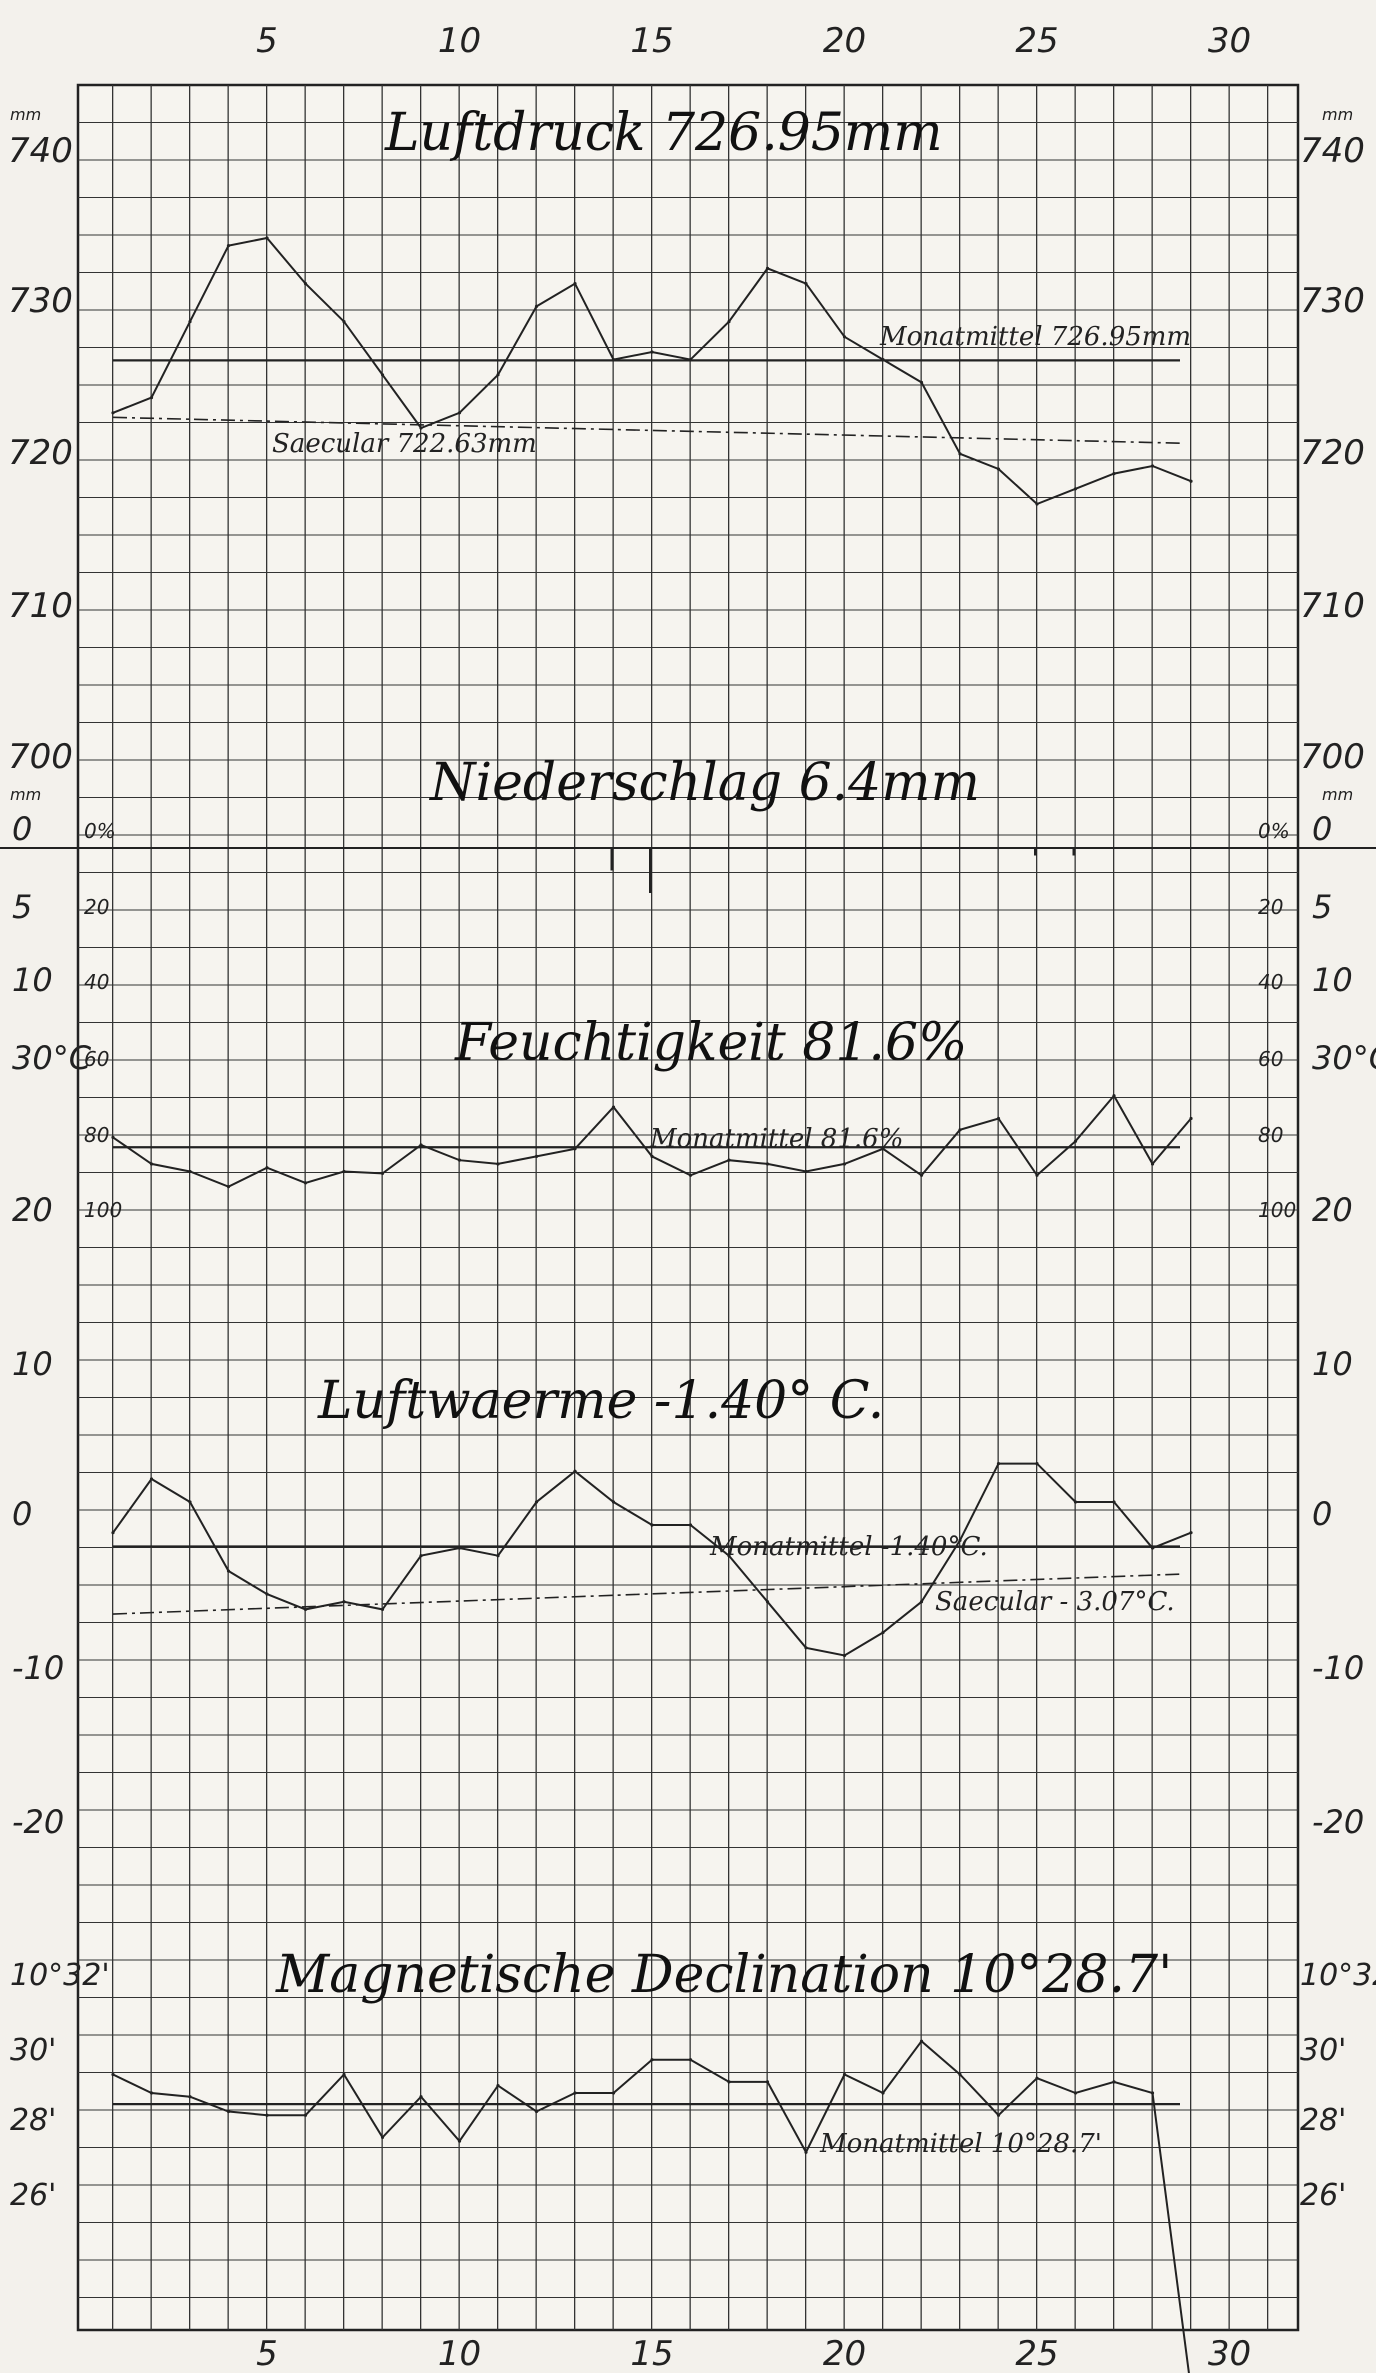 The image size is (1376, 2373). Describe the element at coordinates (1322, 1514) in the screenshot. I see `y-tick-label-right: 0` at that location.